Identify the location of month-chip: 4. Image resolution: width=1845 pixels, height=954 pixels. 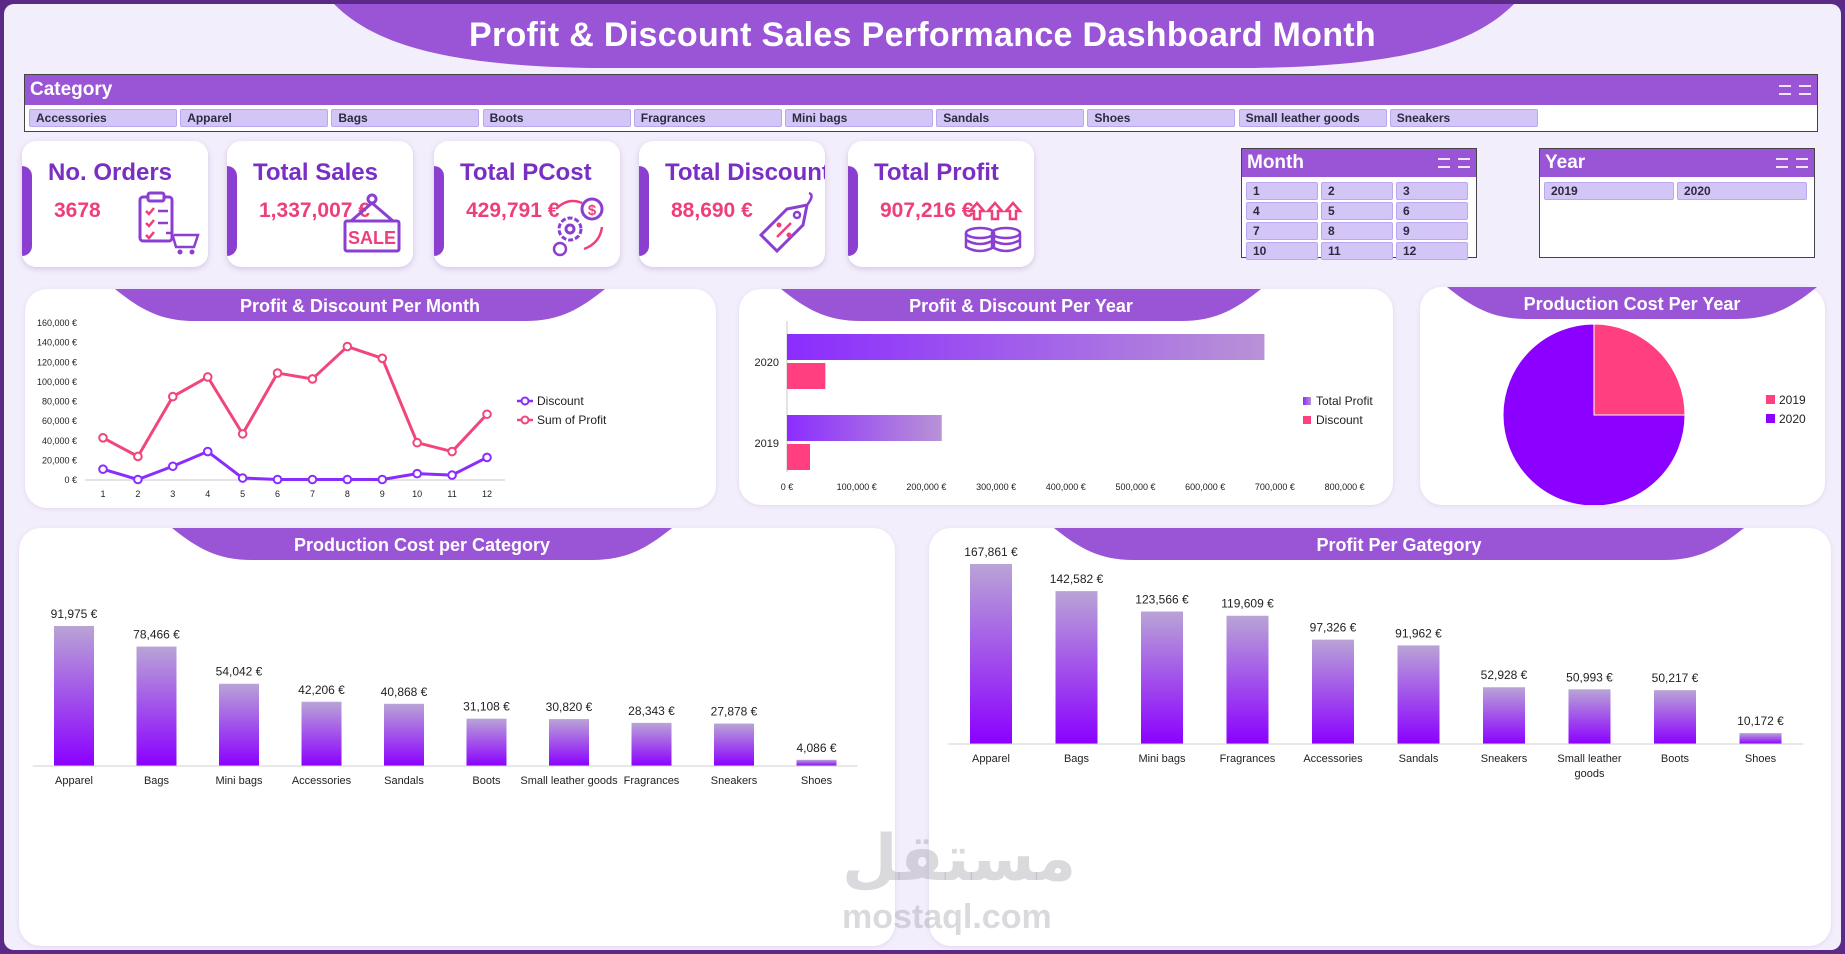
(1282, 211).